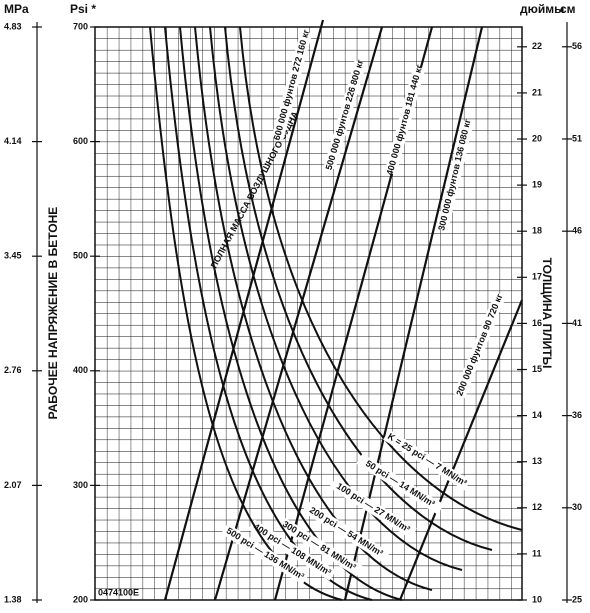 The height and width of the screenshot is (613, 590). What do you see at coordinates (537, 184) in the screenshot?
I see `tick-label: 19` at bounding box center [537, 184].